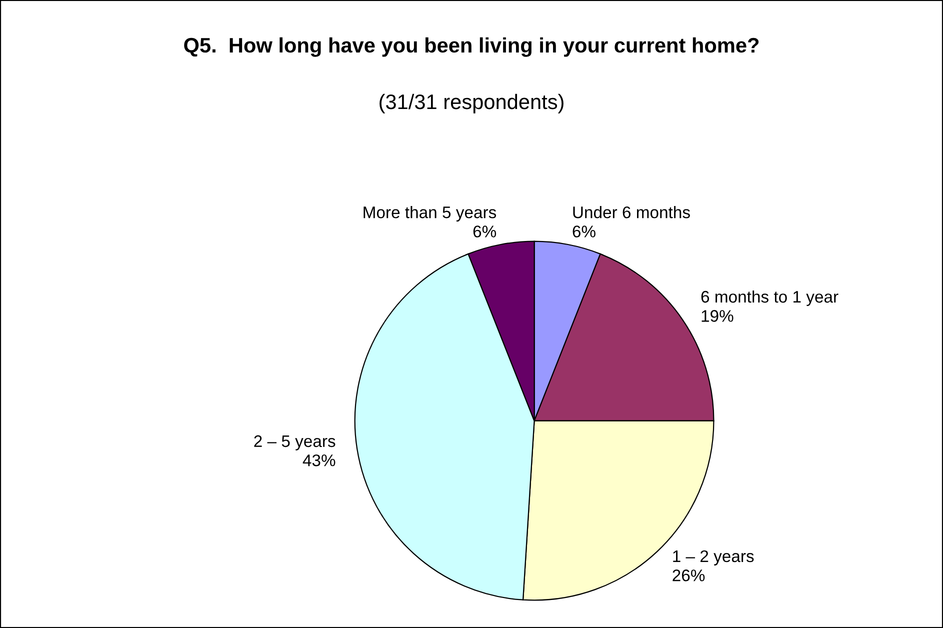 The width and height of the screenshot is (943, 628). I want to click on slice-label: More than 5 years, so click(430, 214).